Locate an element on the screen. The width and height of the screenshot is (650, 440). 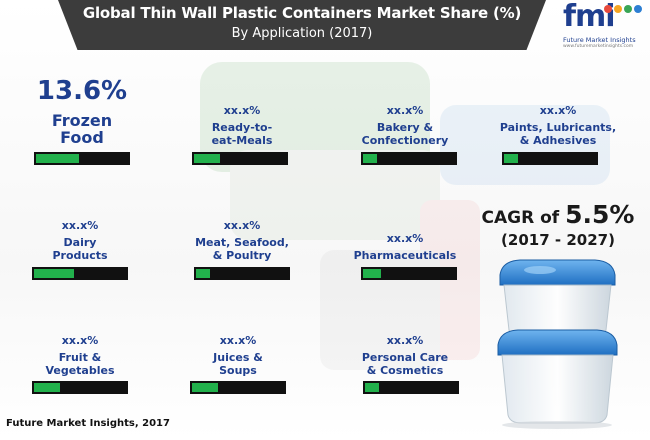
segment-label: Pharmaceuticals is located at coordinates (405, 255).